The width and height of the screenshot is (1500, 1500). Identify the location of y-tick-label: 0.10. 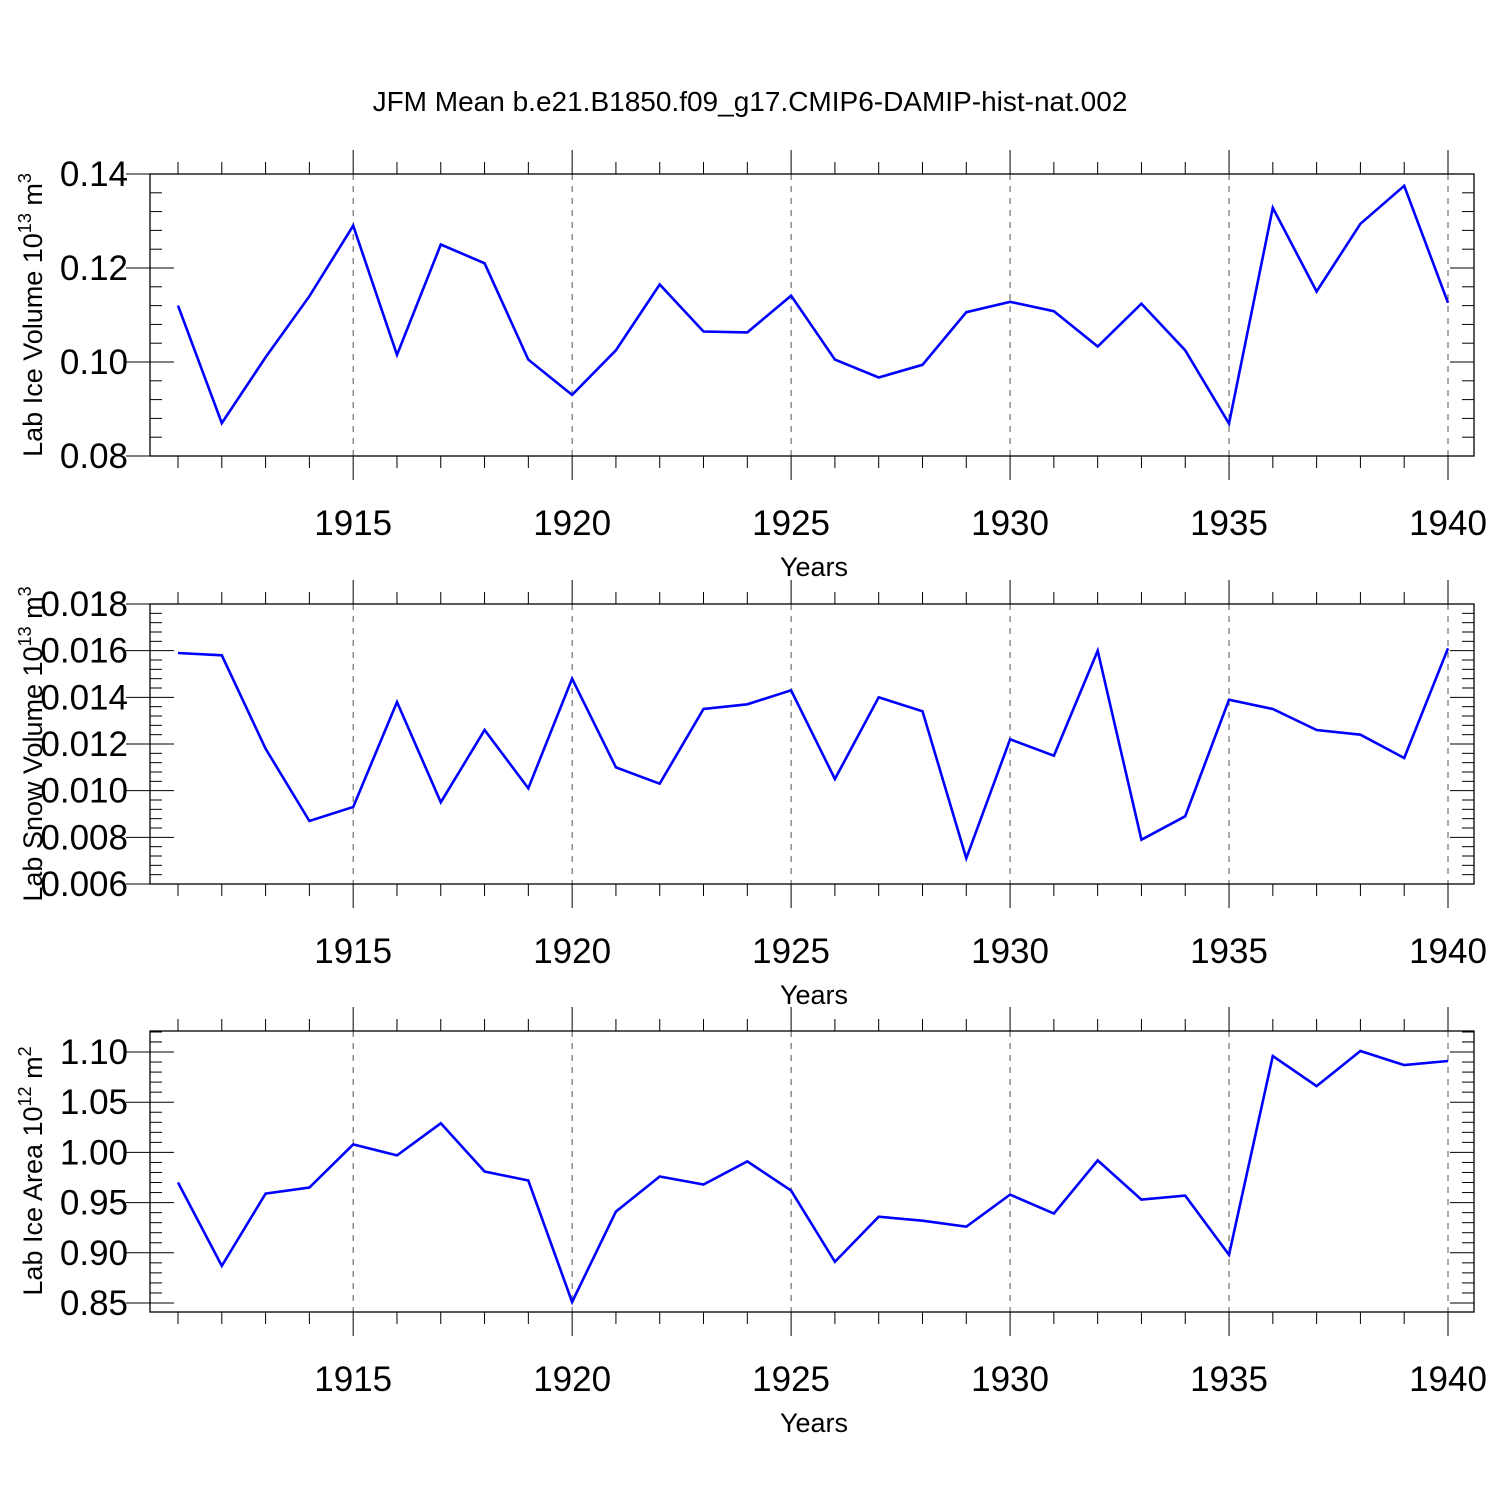
(94, 362).